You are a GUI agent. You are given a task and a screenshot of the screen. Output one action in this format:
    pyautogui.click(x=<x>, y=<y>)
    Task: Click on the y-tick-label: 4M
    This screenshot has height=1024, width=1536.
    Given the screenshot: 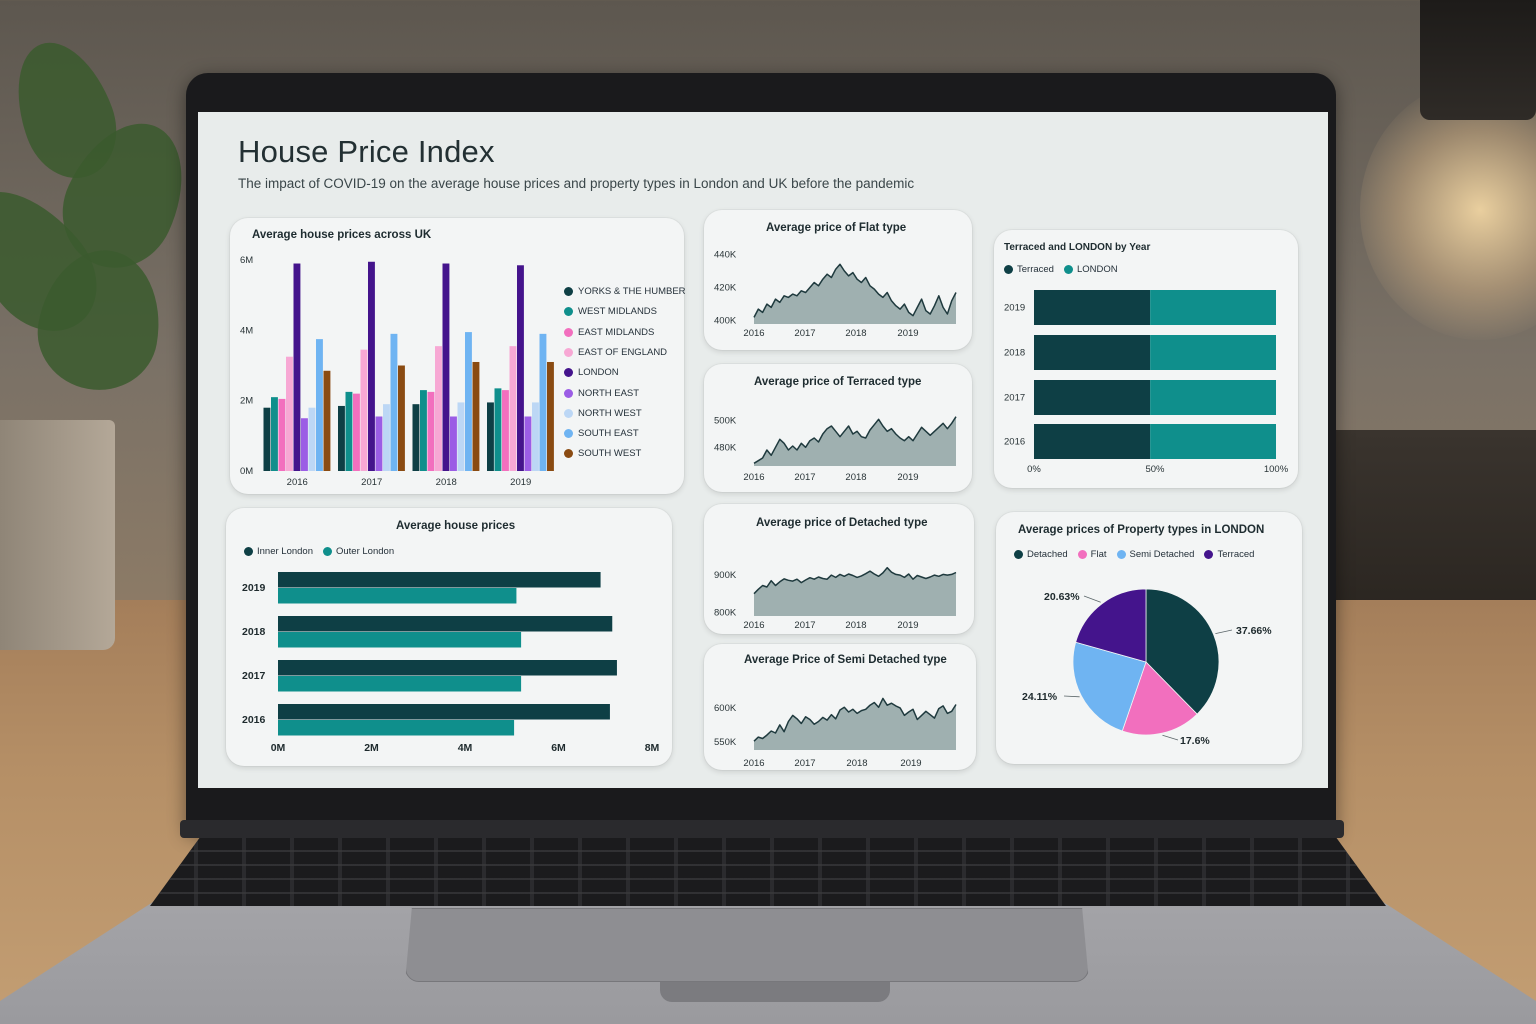 What is the action you would take?
    pyautogui.click(x=246, y=330)
    